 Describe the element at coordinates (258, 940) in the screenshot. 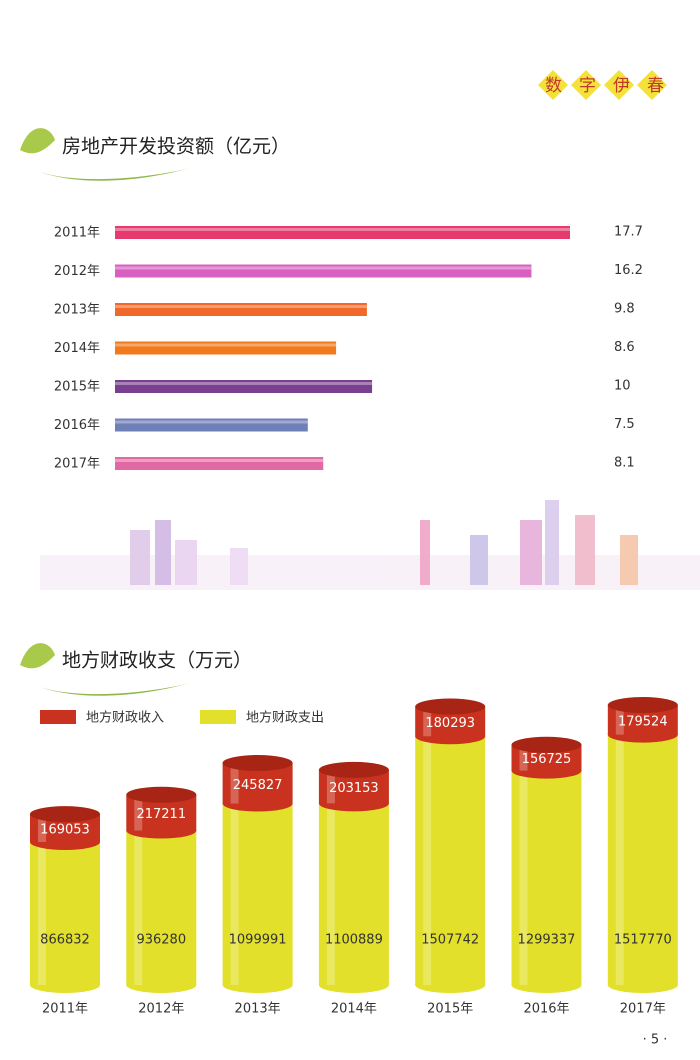

I see `value-label: 1099991` at that location.